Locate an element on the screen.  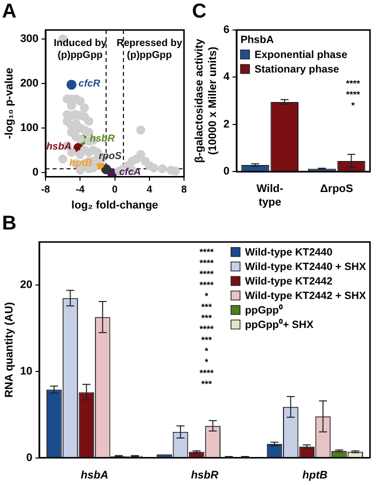
chart-title: B is located at coordinates (9, 223).